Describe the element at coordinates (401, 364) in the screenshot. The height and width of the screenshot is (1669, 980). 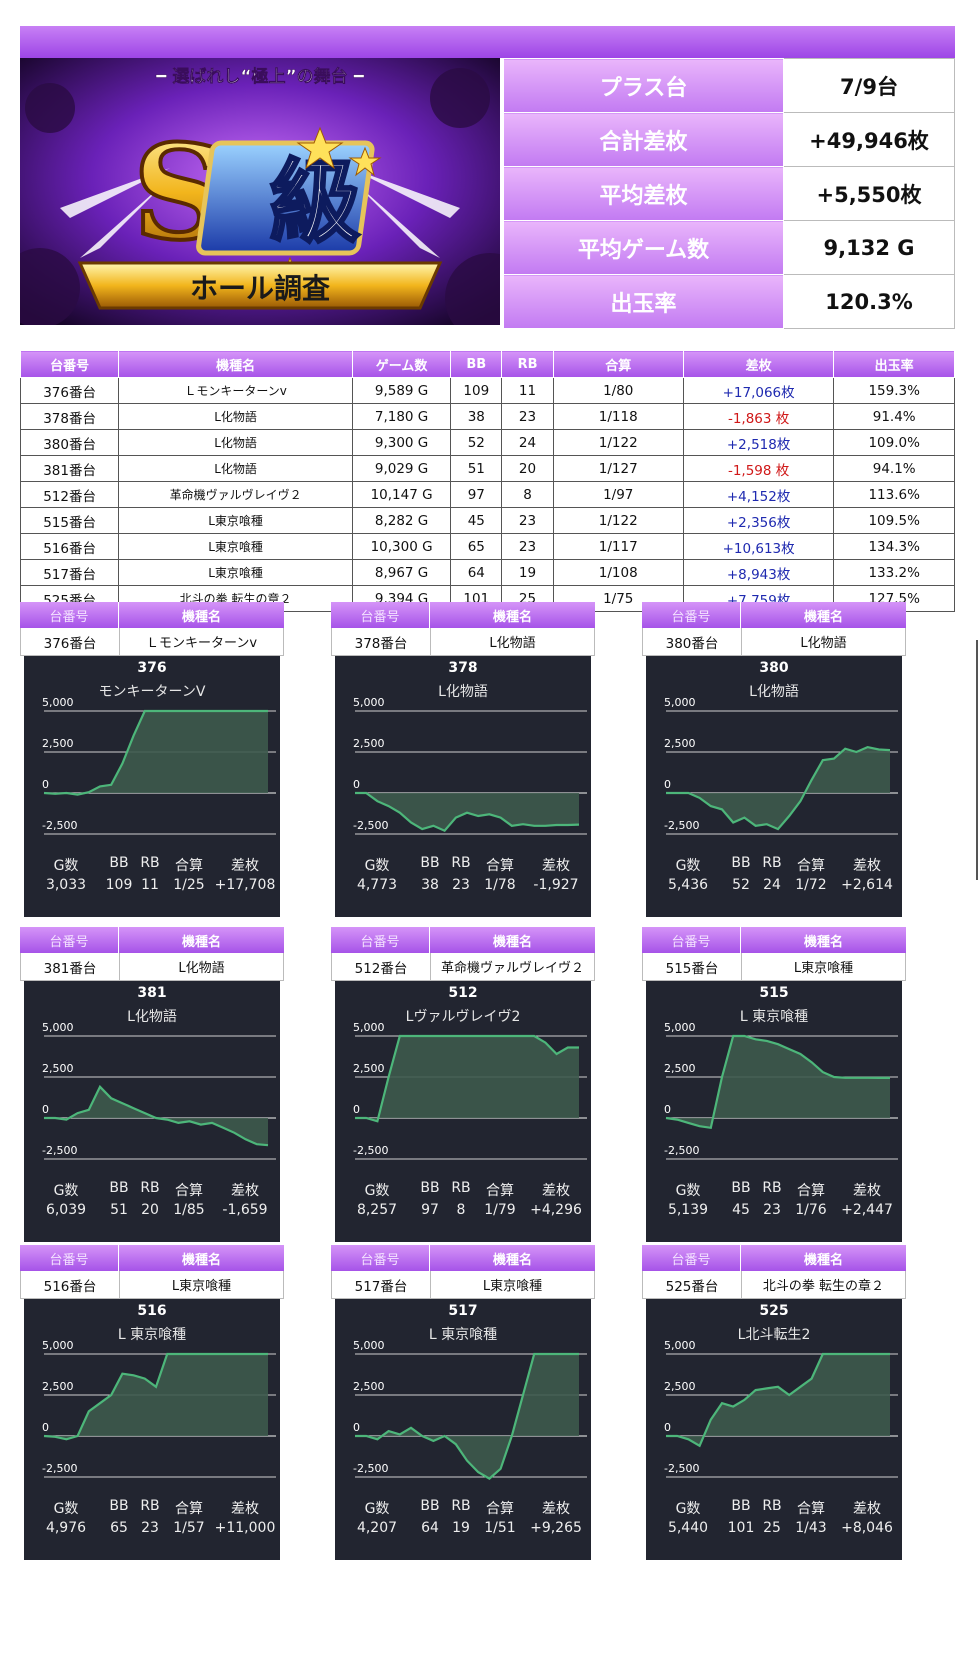
I see `column-header: ゲーム数` at that location.